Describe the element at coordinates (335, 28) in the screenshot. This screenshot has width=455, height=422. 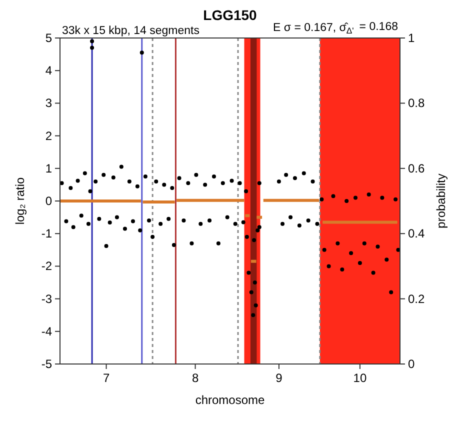
I see `text: E σ = 0.167, σ̂$_{Δ'}$ = 0.168` at that location.